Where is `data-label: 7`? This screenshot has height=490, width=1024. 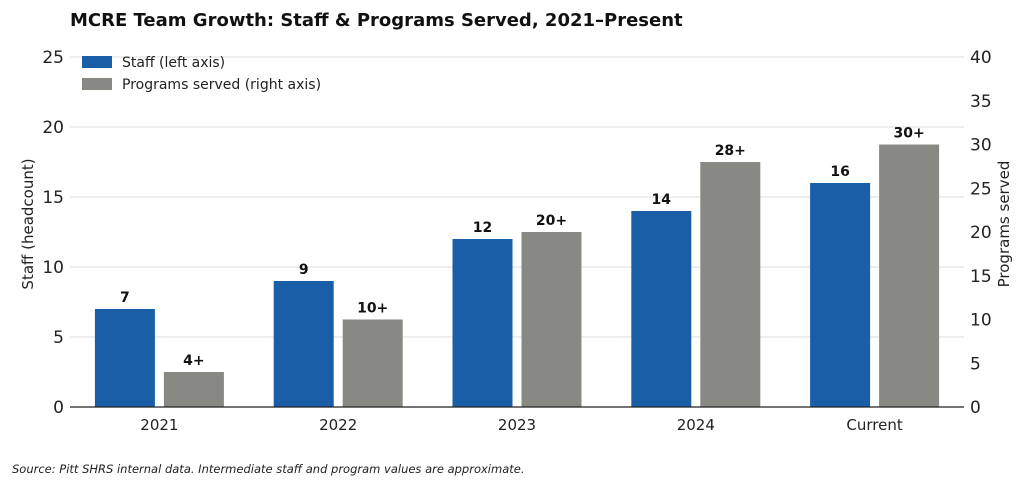 data-label: 7 is located at coordinates (125, 298).